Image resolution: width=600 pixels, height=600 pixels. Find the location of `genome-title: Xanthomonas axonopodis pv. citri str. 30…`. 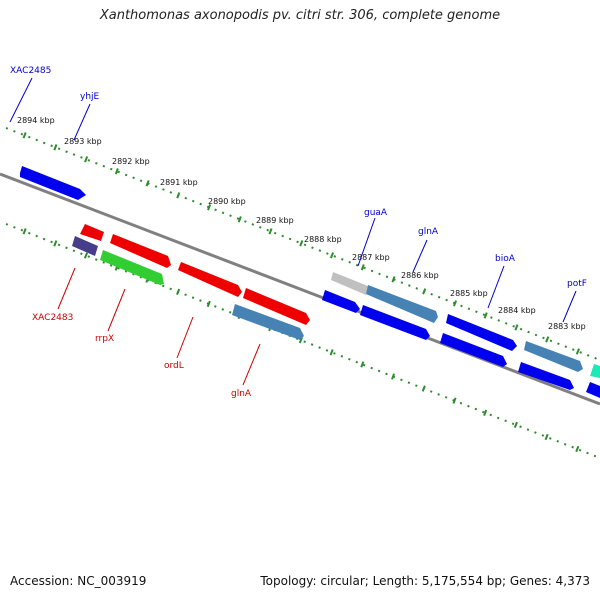

genome-title: Xanthomonas axonopodis pv. citri str. 30… is located at coordinates (300, 15).